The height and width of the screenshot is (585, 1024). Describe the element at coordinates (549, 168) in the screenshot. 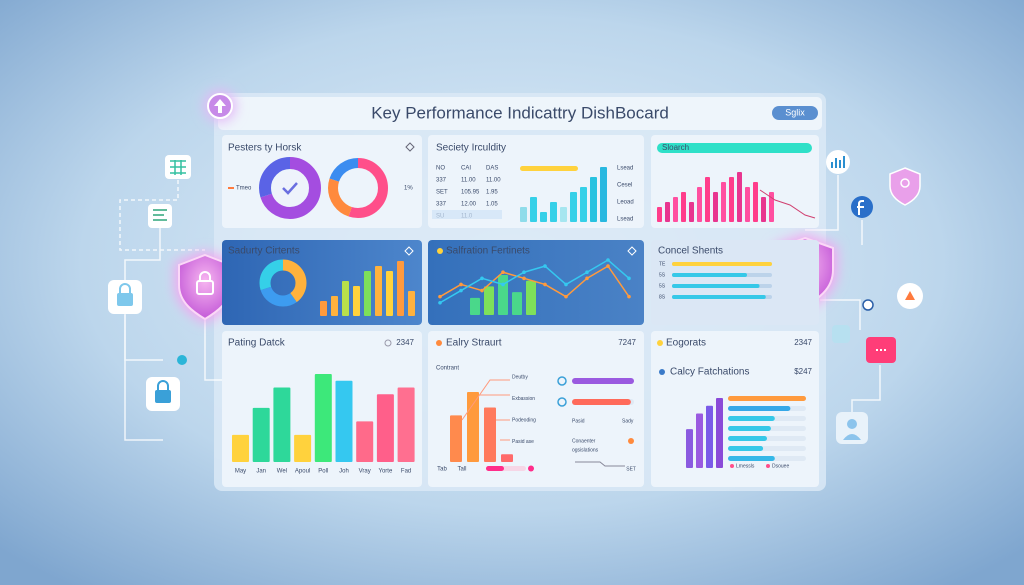

I see `accent-bar` at that location.